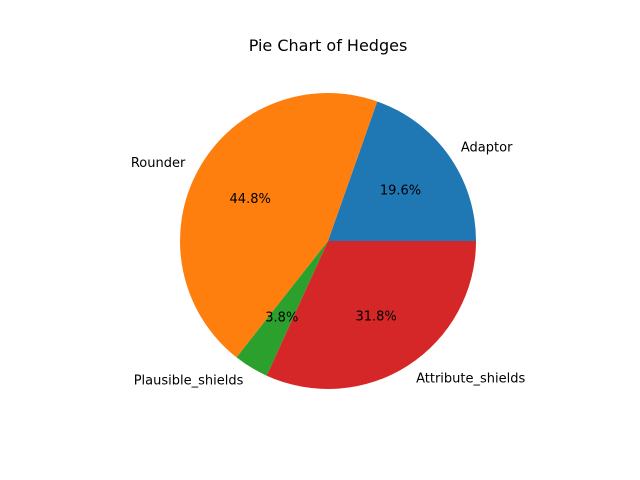 This screenshot has height=480, width=640. Describe the element at coordinates (402, 171) in the screenshot. I see `pie-slice-adaptor` at that location.